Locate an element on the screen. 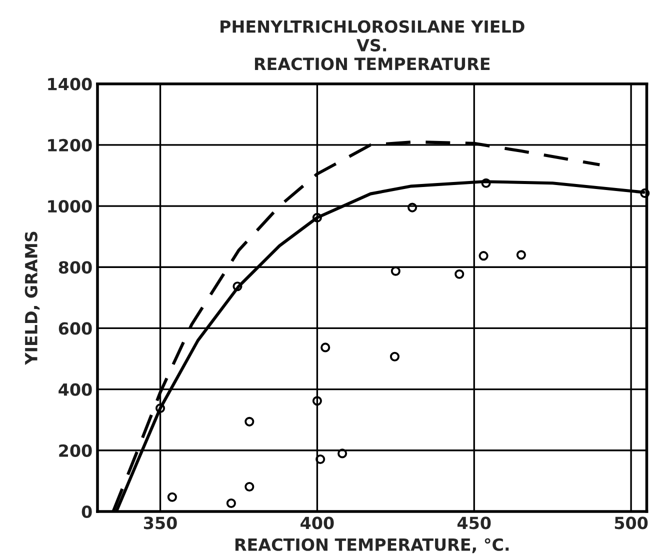 The height and width of the screenshot is (559, 650). x-axis-title: REACTION TEMPERATURE, °C. is located at coordinates (372, 546).